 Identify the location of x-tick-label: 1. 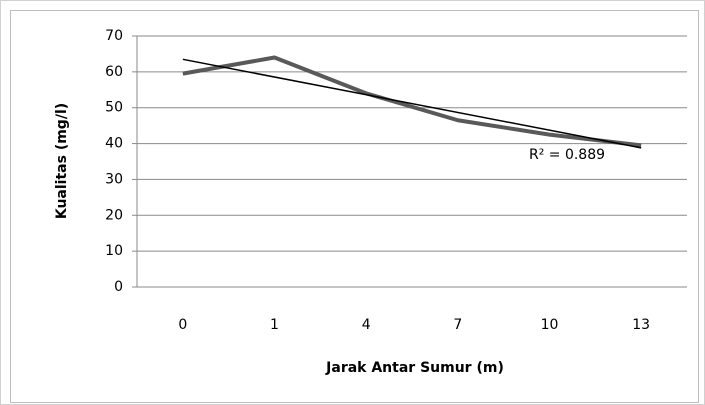
(274, 325).